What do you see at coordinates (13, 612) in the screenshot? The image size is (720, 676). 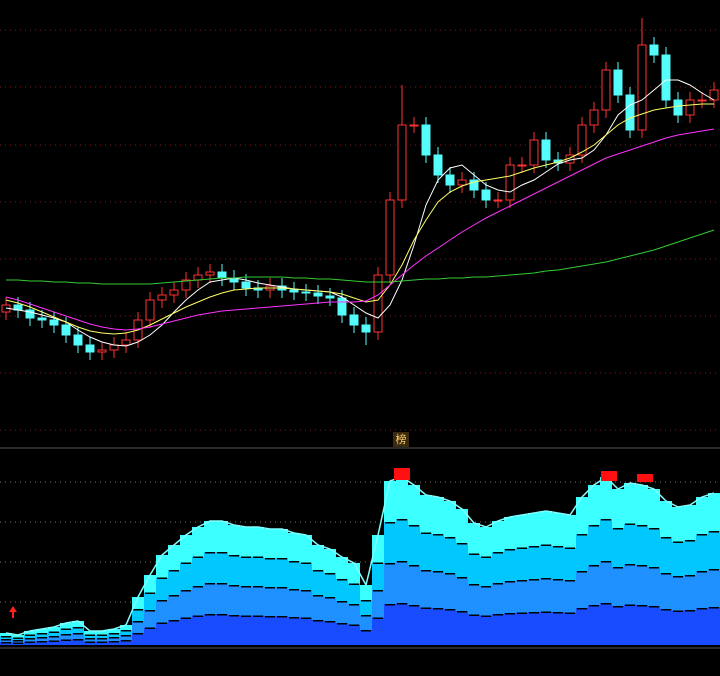 I see `signal-arrow` at bounding box center [13, 612].